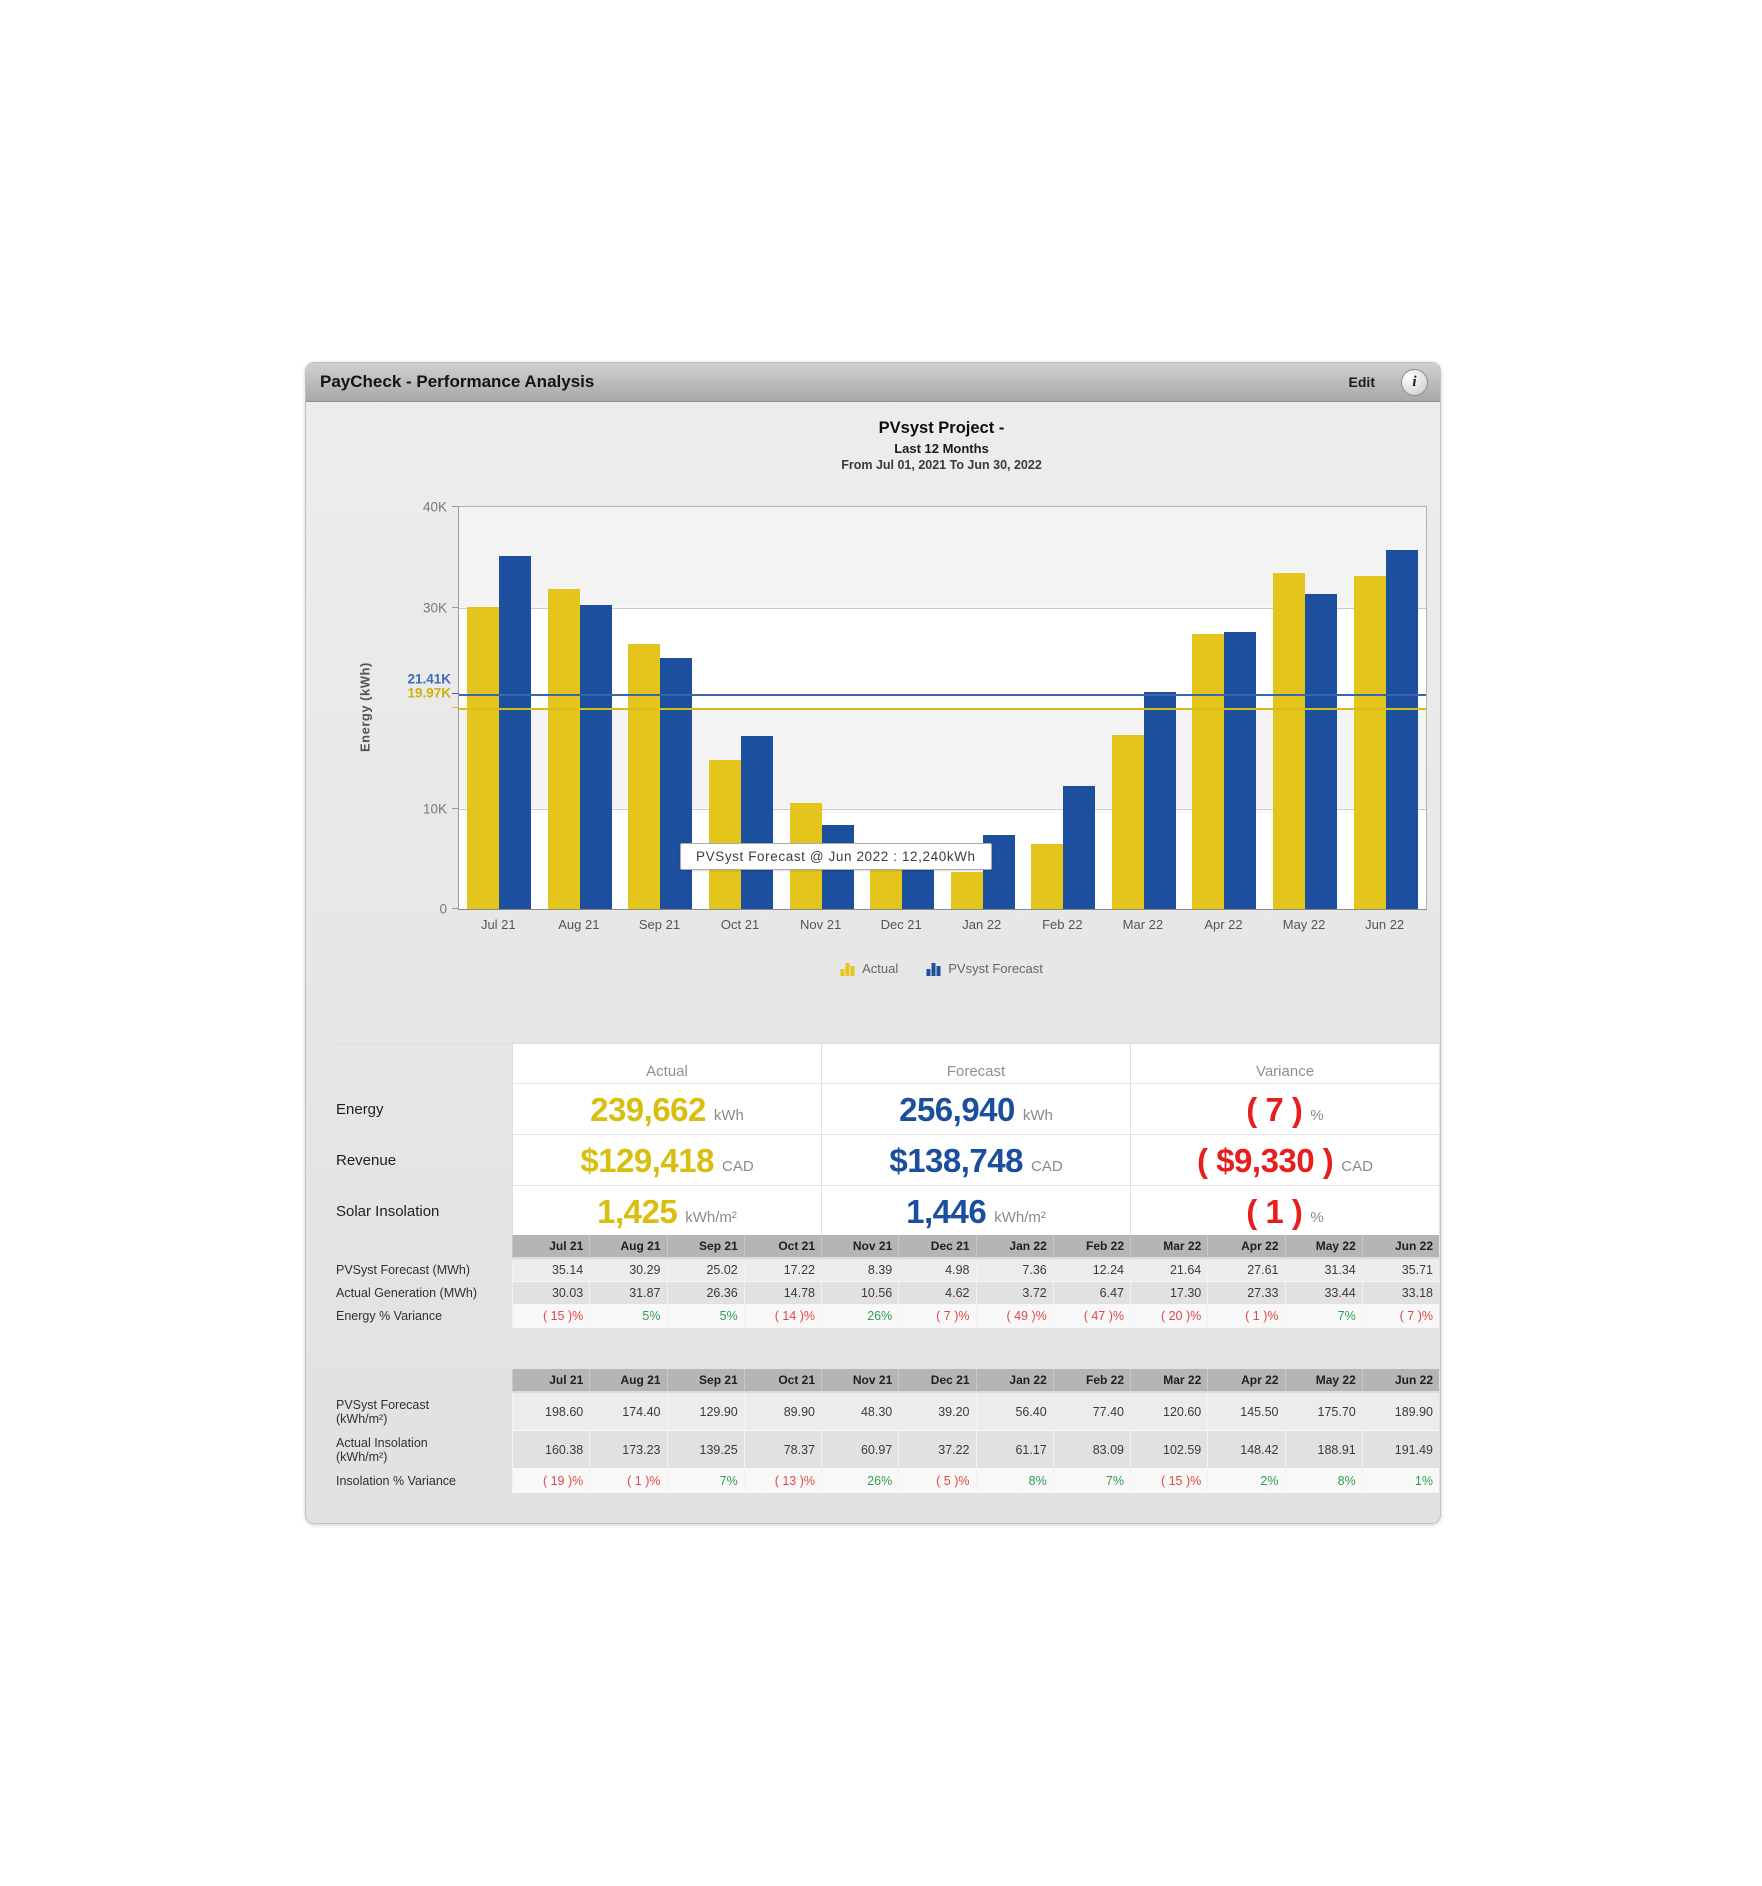 This screenshot has height=1886, width=1762. I want to click on table-month-header: Jul 21, so click(551, 1381).